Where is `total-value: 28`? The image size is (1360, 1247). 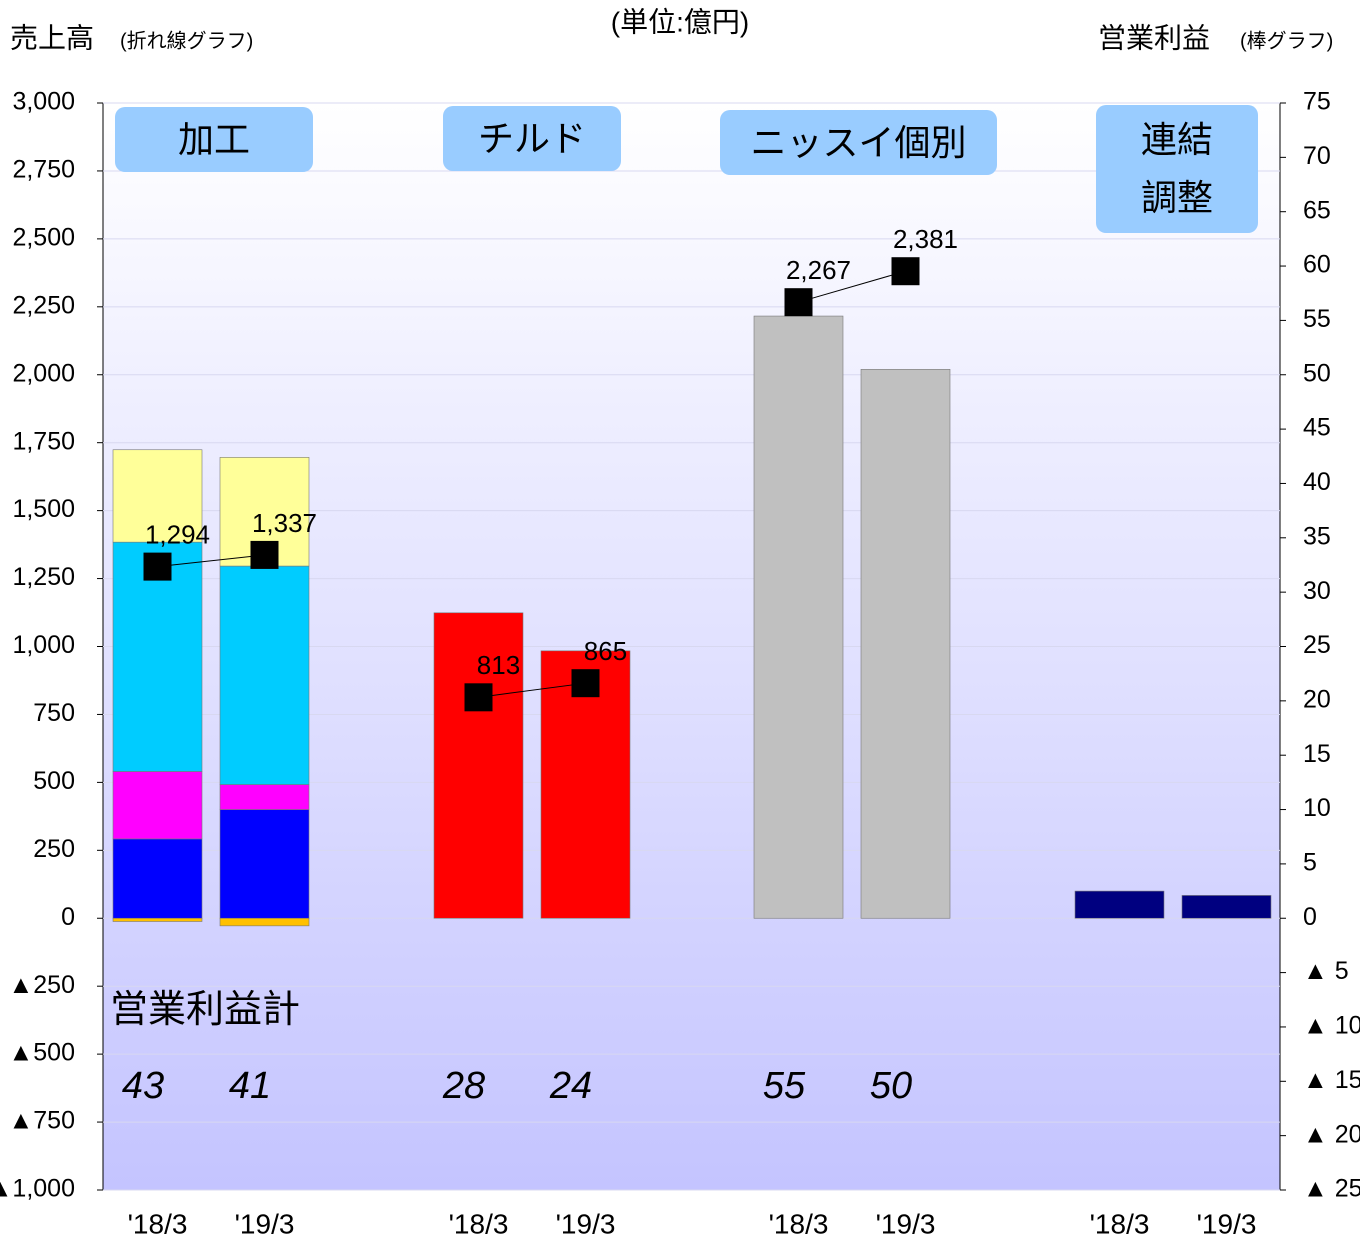
total-value: 28 is located at coordinates (463, 1086).